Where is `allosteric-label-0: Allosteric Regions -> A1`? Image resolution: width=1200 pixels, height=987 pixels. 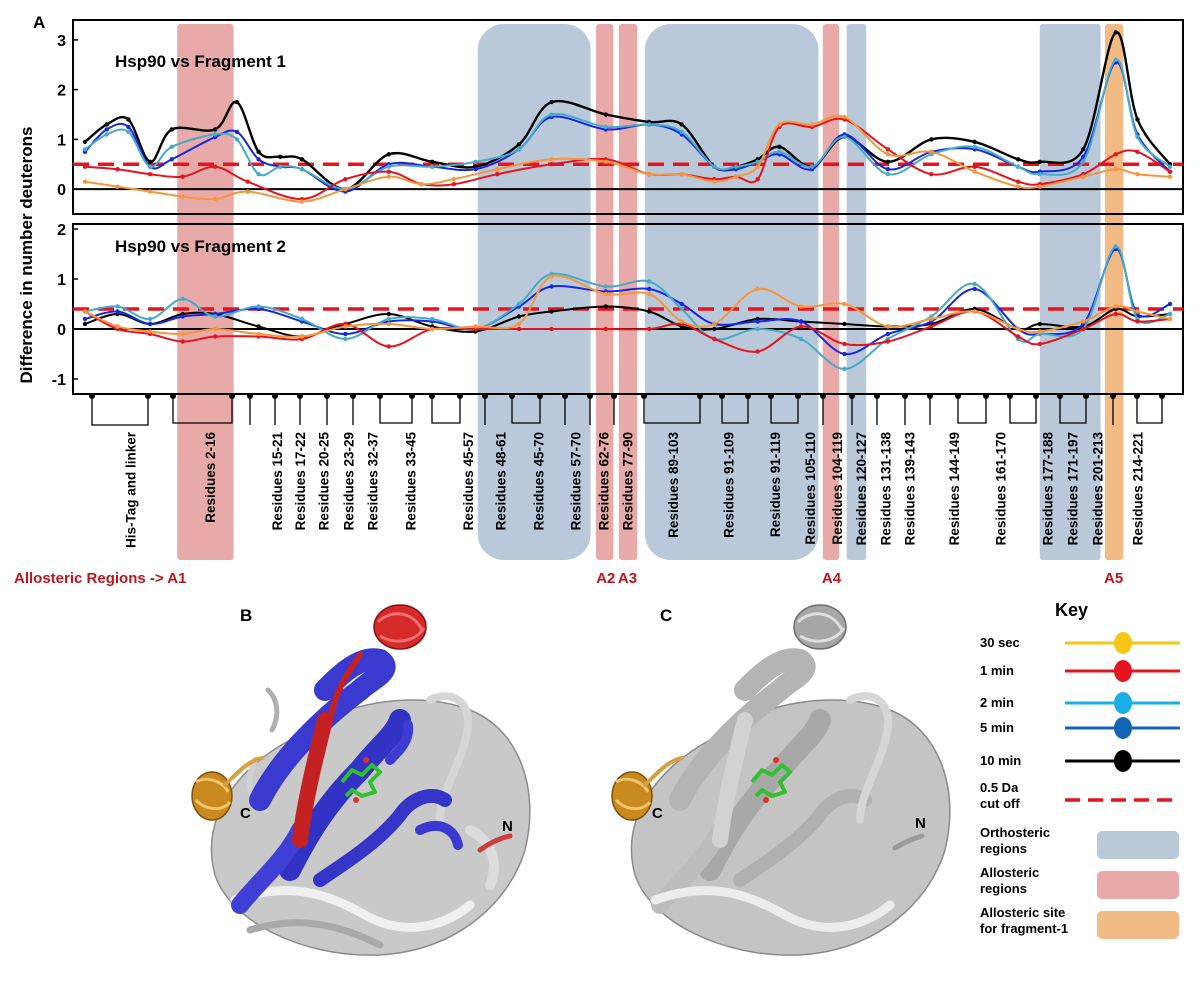 allosteric-label-0: Allosteric Regions -> A1 is located at coordinates (100, 578).